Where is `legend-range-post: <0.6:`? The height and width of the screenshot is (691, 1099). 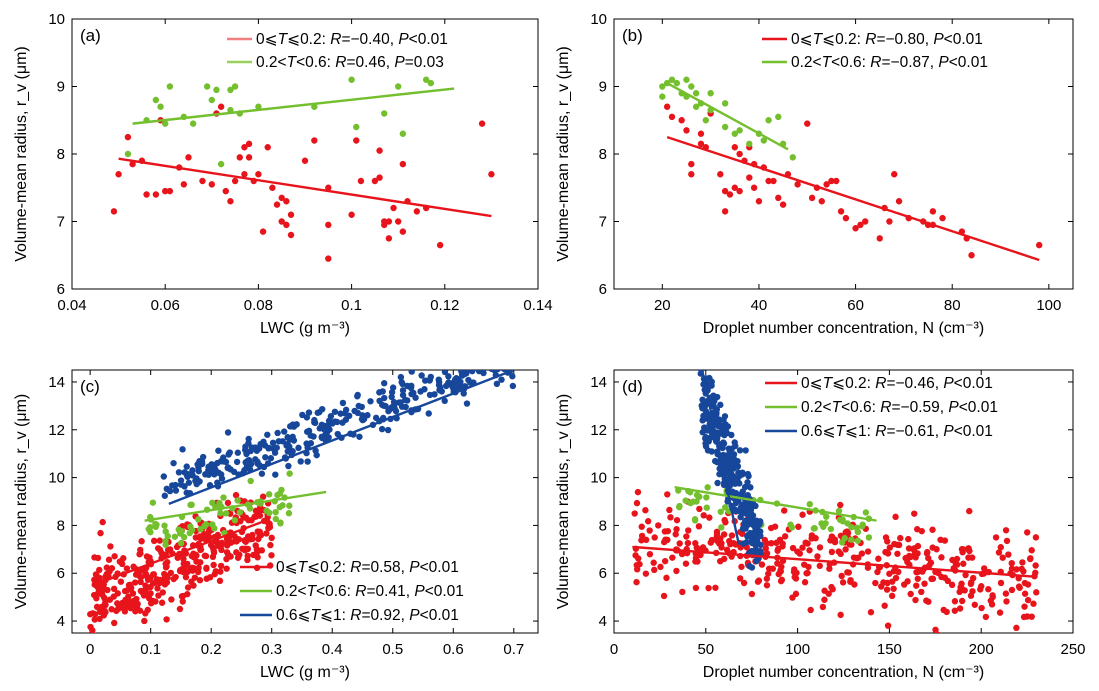
legend-range-post: <0.6: is located at coordinates (860, 407).